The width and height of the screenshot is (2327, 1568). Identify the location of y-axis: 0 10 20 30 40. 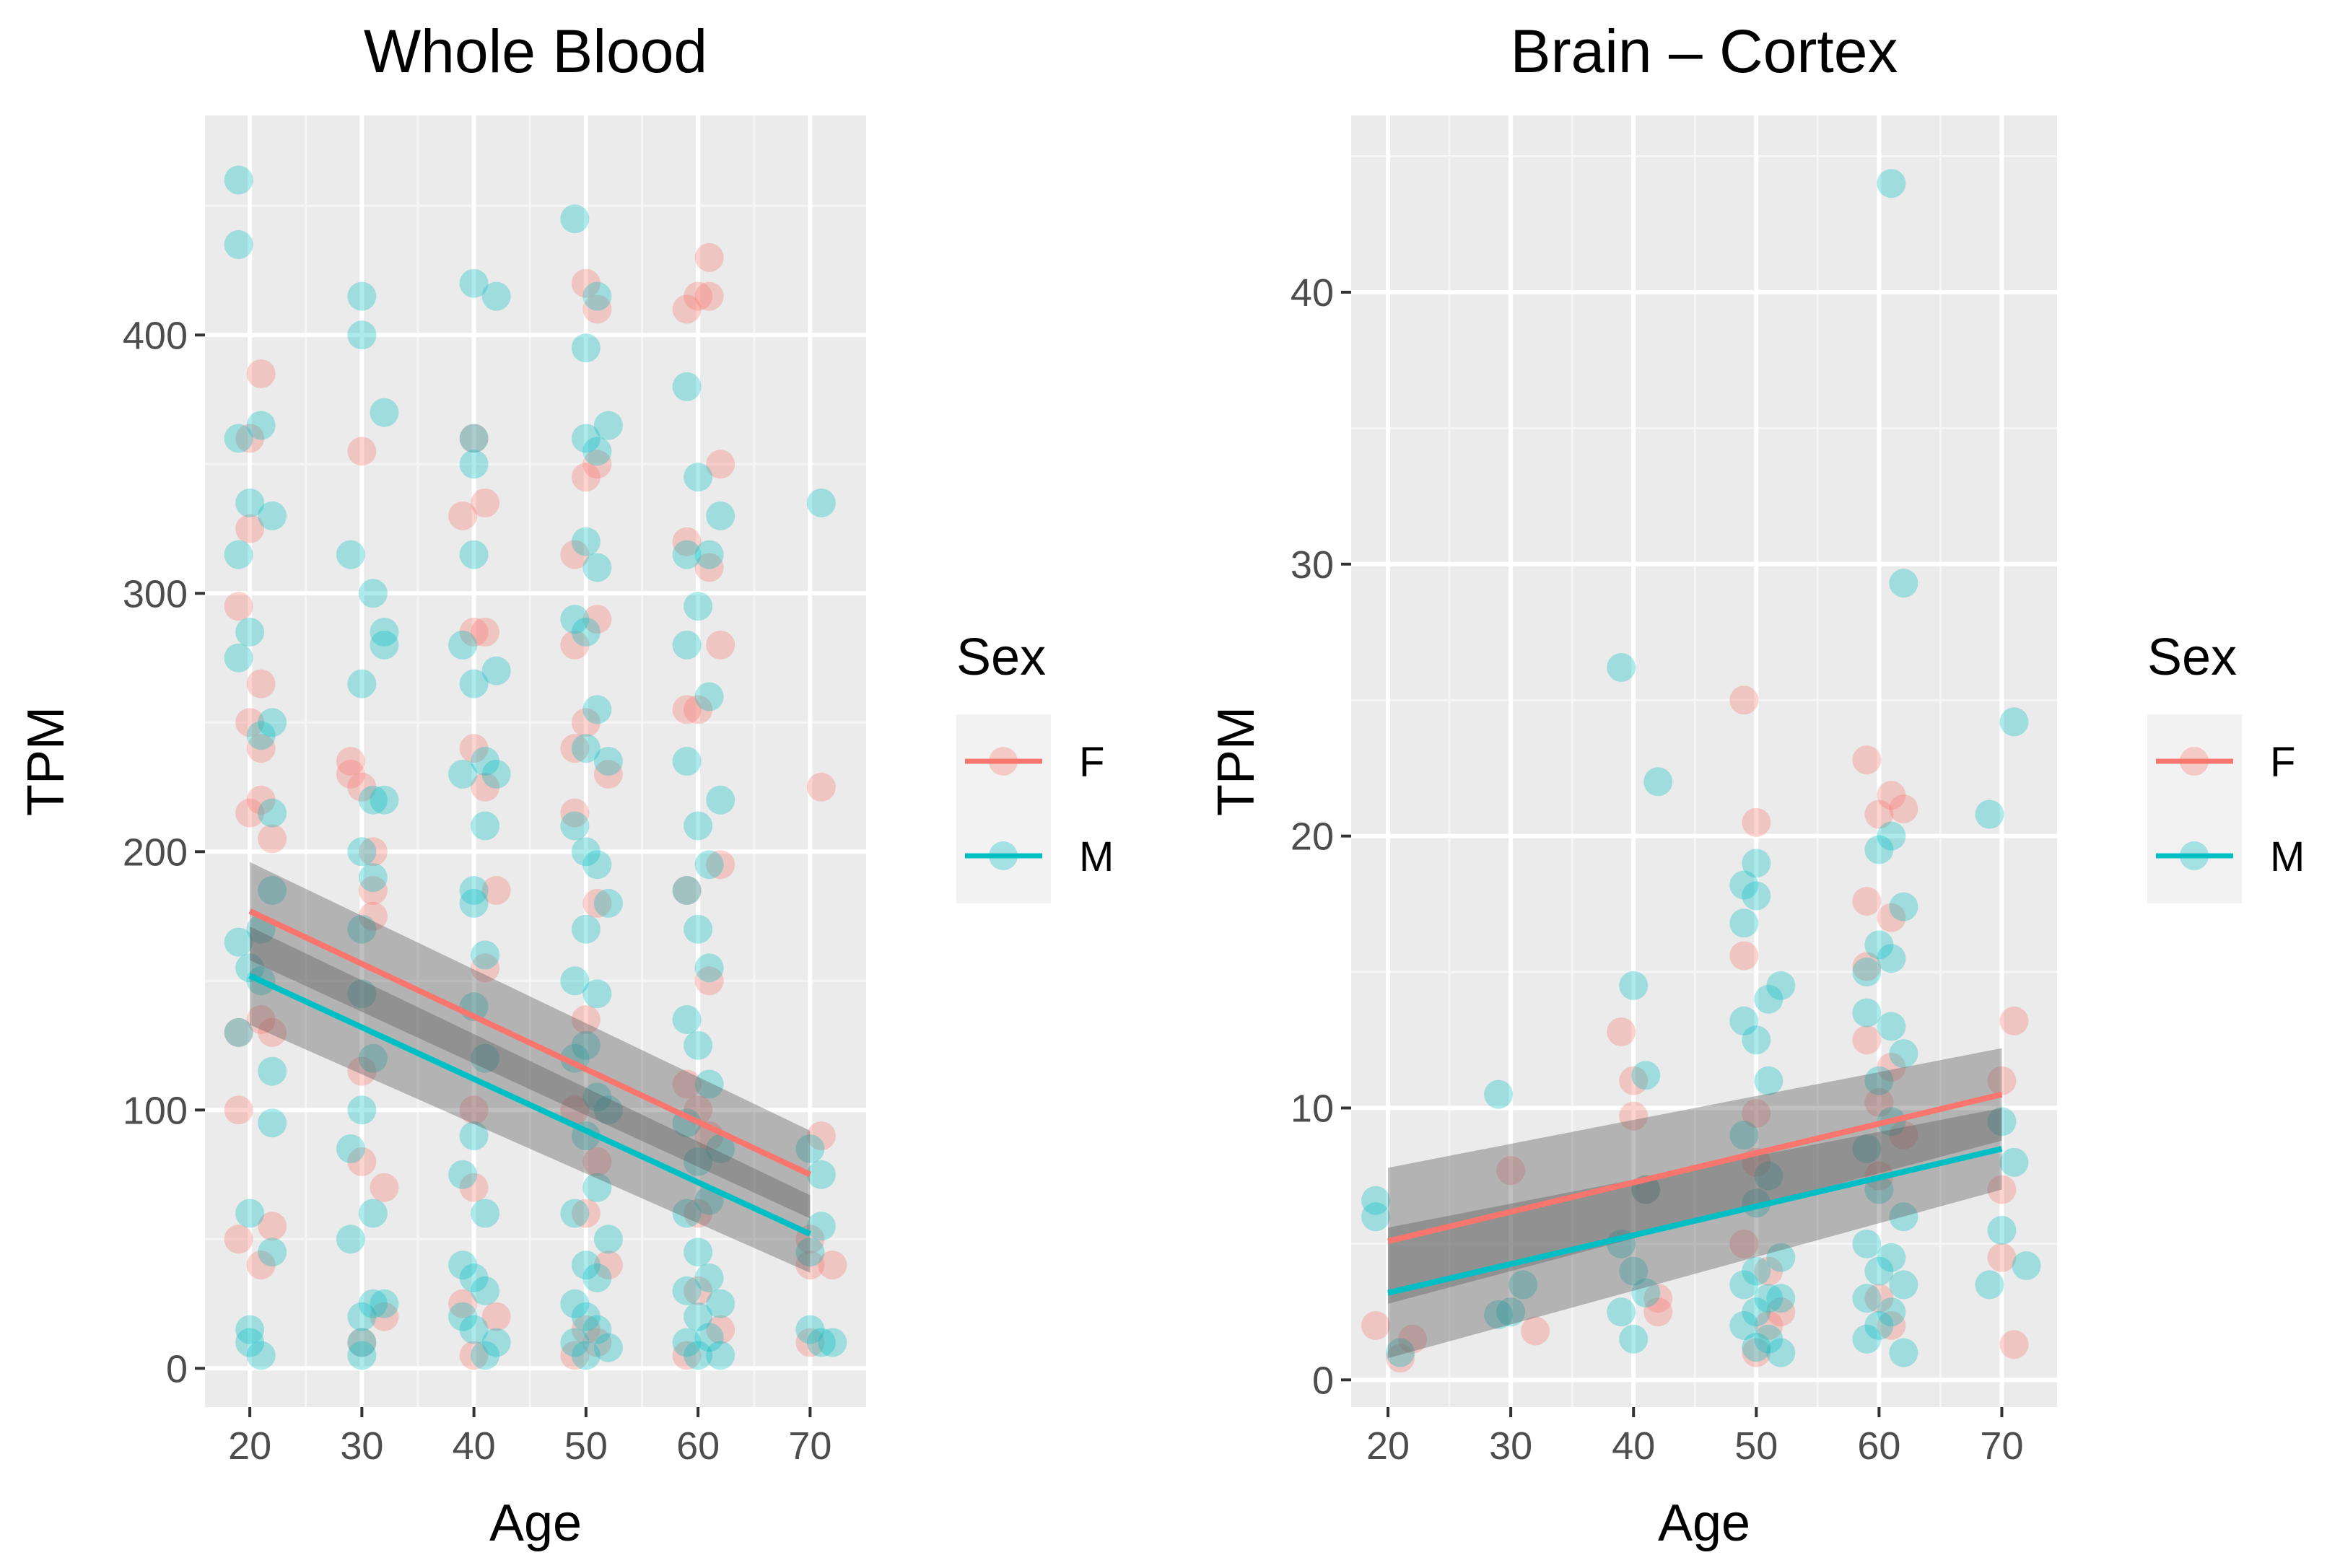
(1321, 836).